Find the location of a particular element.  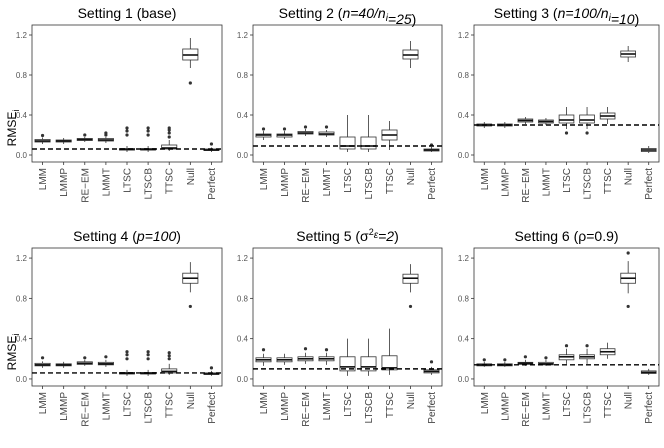

y-axis-label-sub: i is located at coordinates (16, 335).